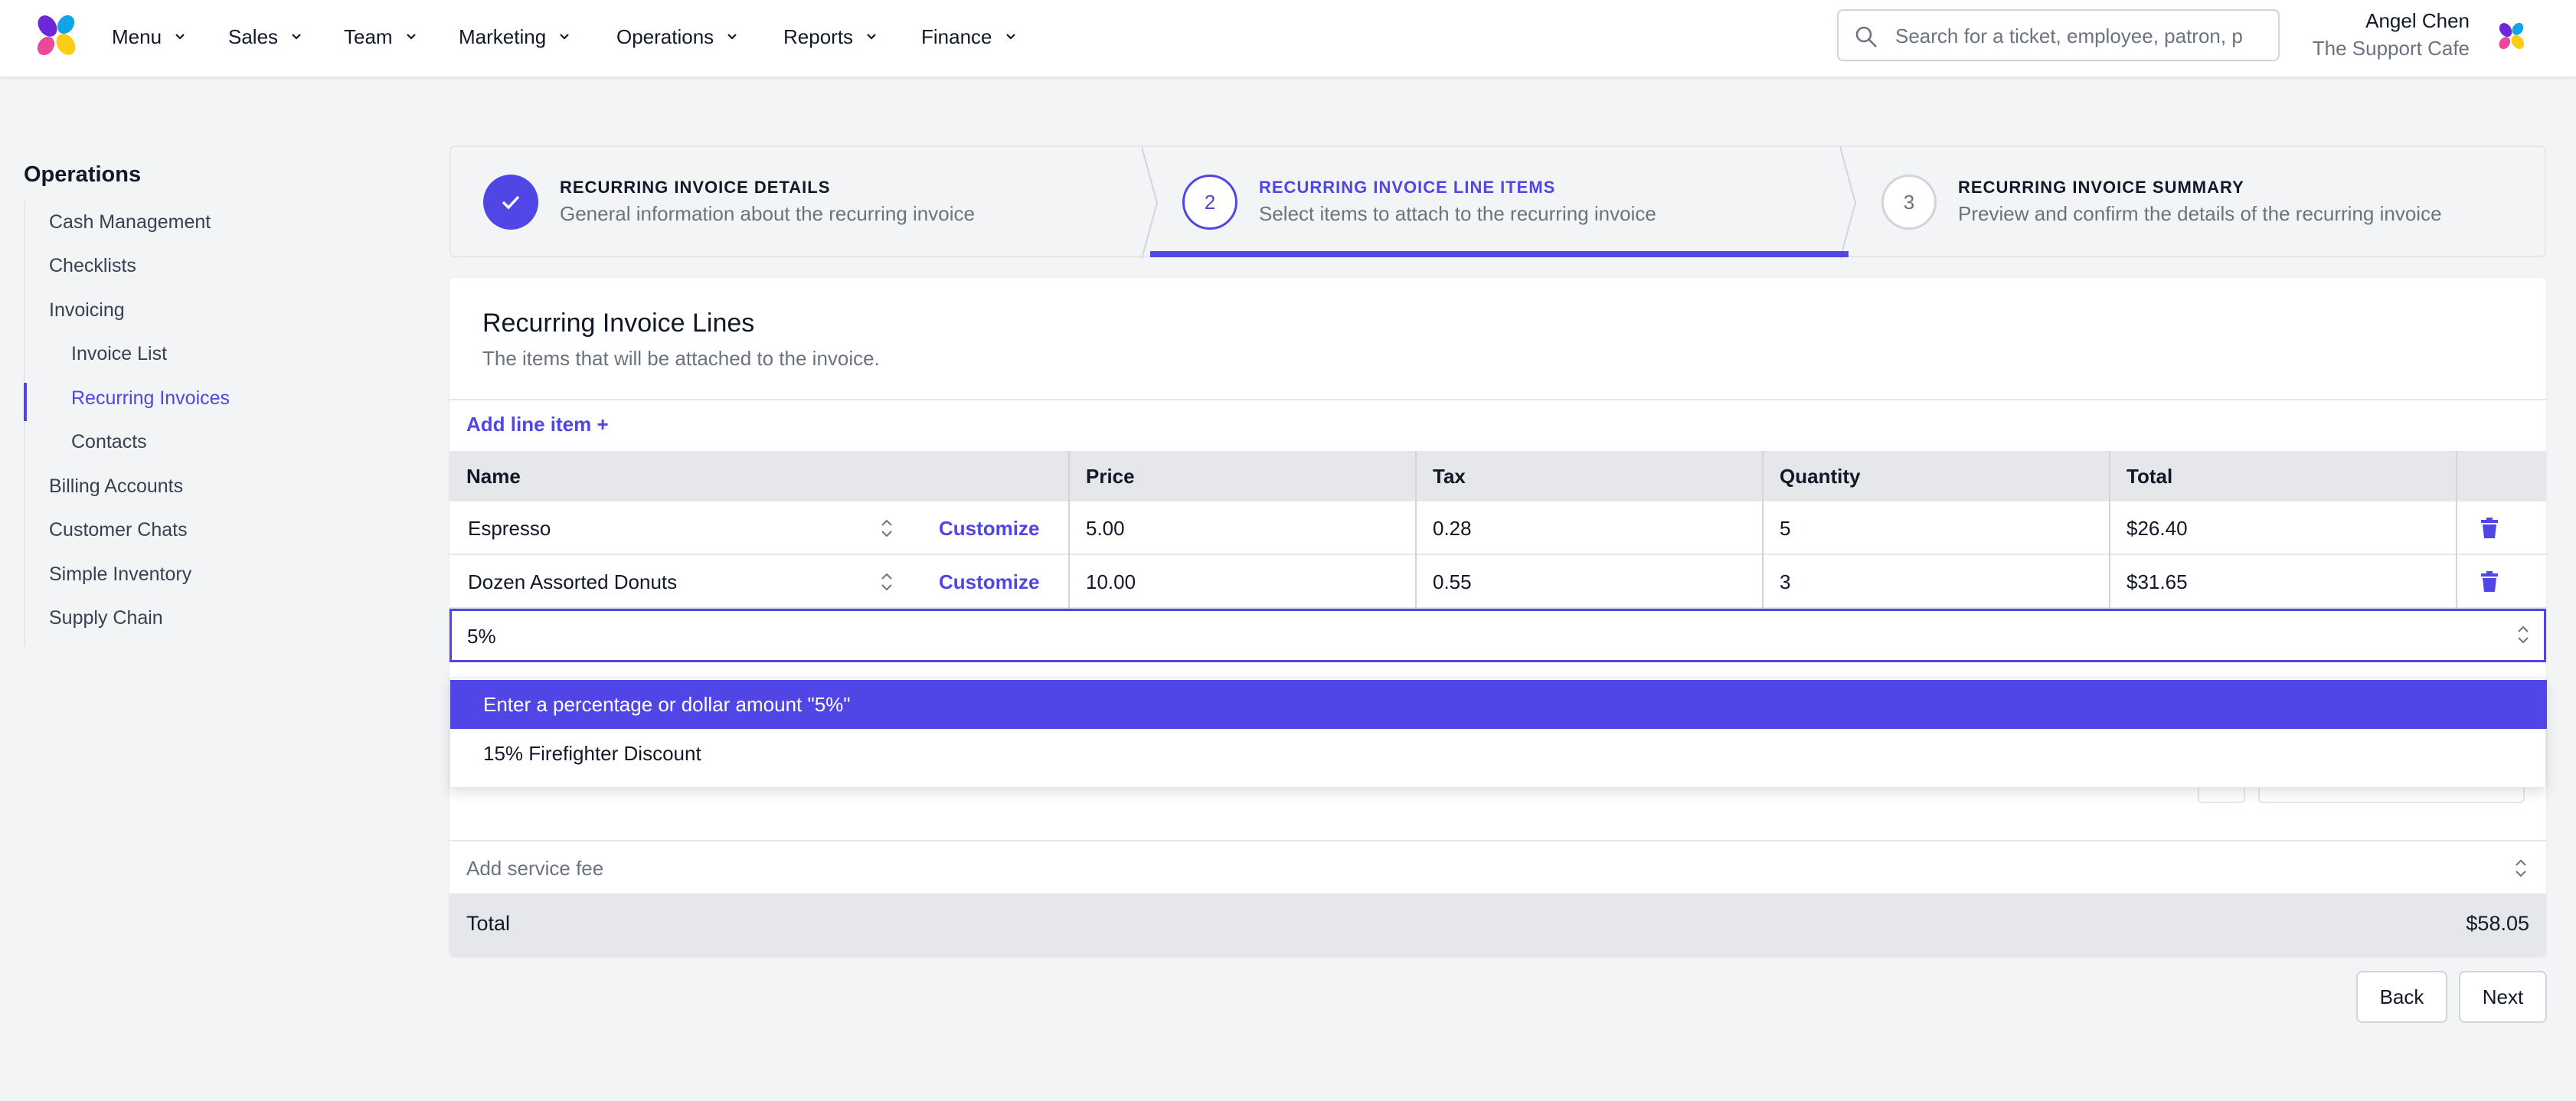 Image resolution: width=2576 pixels, height=1101 pixels. I want to click on nav-reports-label: Reports, so click(818, 36).